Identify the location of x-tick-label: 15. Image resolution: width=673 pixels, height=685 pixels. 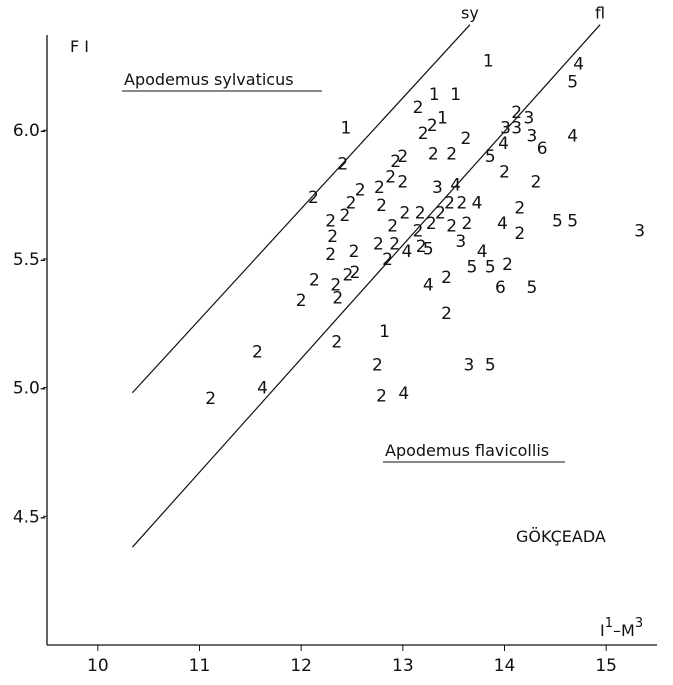
(606, 666).